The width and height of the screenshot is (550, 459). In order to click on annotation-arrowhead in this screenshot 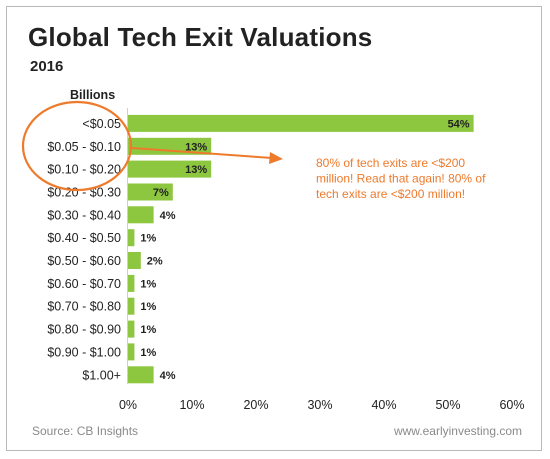, I will do `click(276, 158)`.